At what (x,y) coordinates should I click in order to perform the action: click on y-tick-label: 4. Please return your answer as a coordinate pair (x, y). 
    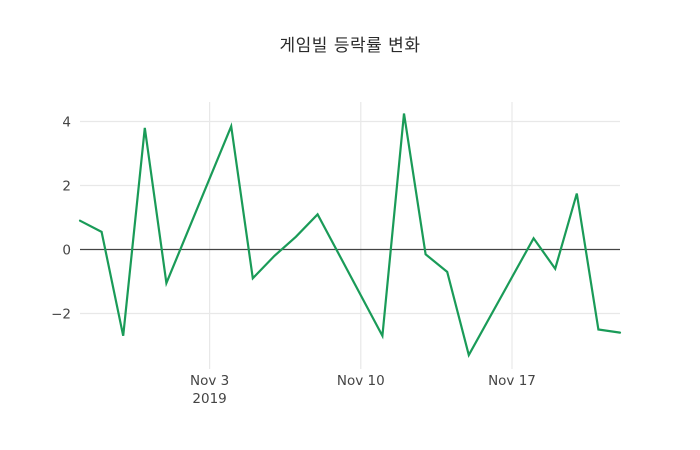
    Looking at the image, I should click on (66, 123).